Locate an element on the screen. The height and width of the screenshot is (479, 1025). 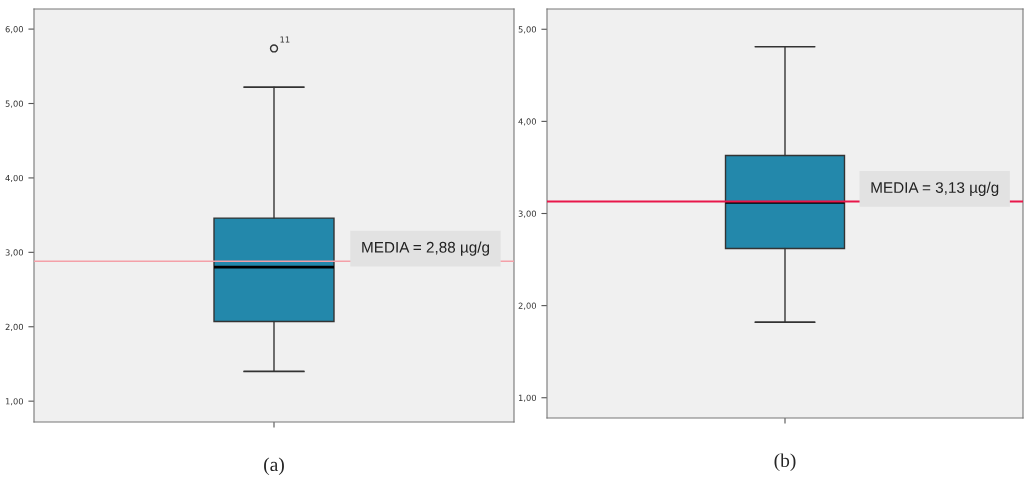
annotation: 11 is located at coordinates (285, 39).